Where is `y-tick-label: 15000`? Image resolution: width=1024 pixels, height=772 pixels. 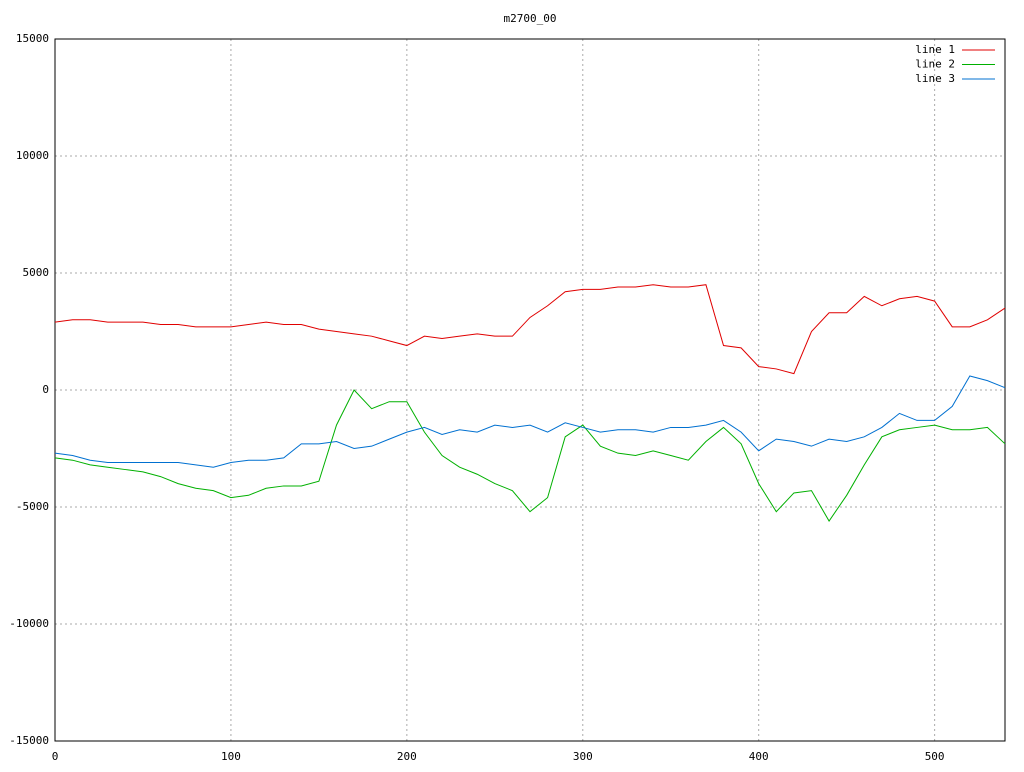
y-tick-label: 15000 is located at coordinates (32, 38).